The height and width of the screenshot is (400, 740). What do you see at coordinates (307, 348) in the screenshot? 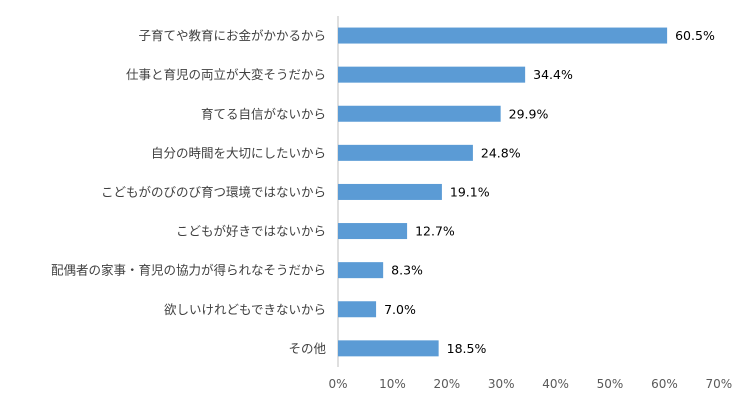
I see `category-label: その他` at bounding box center [307, 348].